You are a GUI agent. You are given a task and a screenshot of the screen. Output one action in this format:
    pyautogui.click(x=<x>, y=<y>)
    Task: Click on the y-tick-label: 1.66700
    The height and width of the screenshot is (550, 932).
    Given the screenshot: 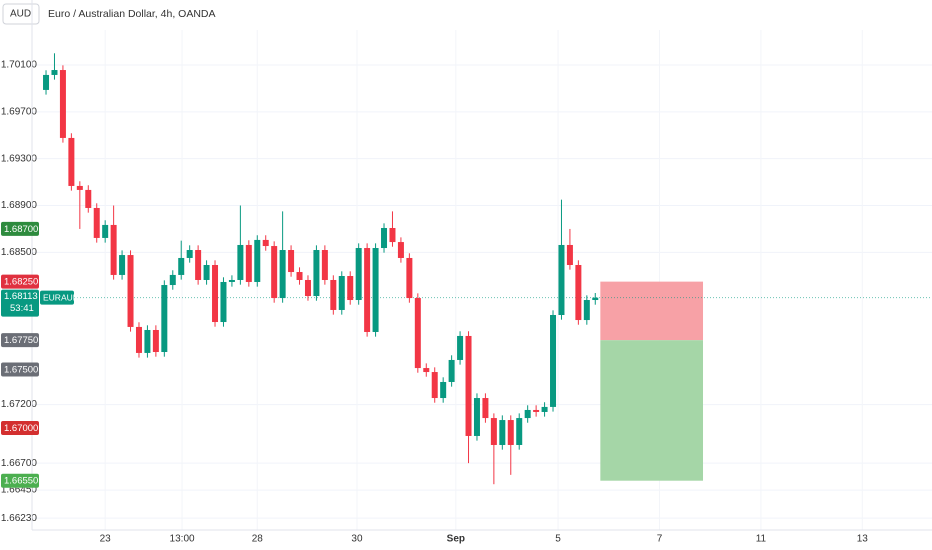 What is the action you would take?
    pyautogui.click(x=19, y=463)
    